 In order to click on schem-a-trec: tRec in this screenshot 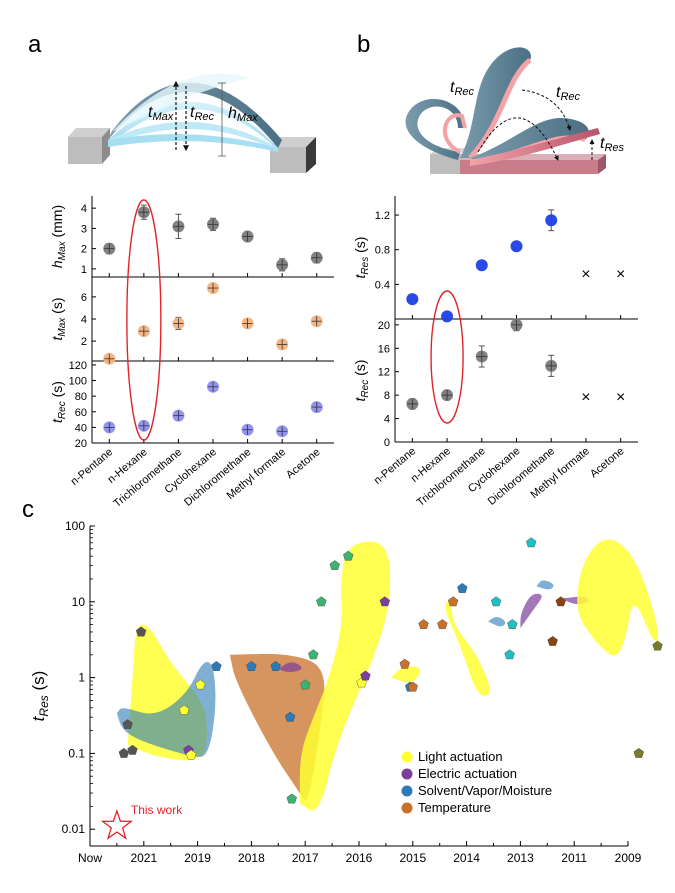, I will do `click(202, 113)`.